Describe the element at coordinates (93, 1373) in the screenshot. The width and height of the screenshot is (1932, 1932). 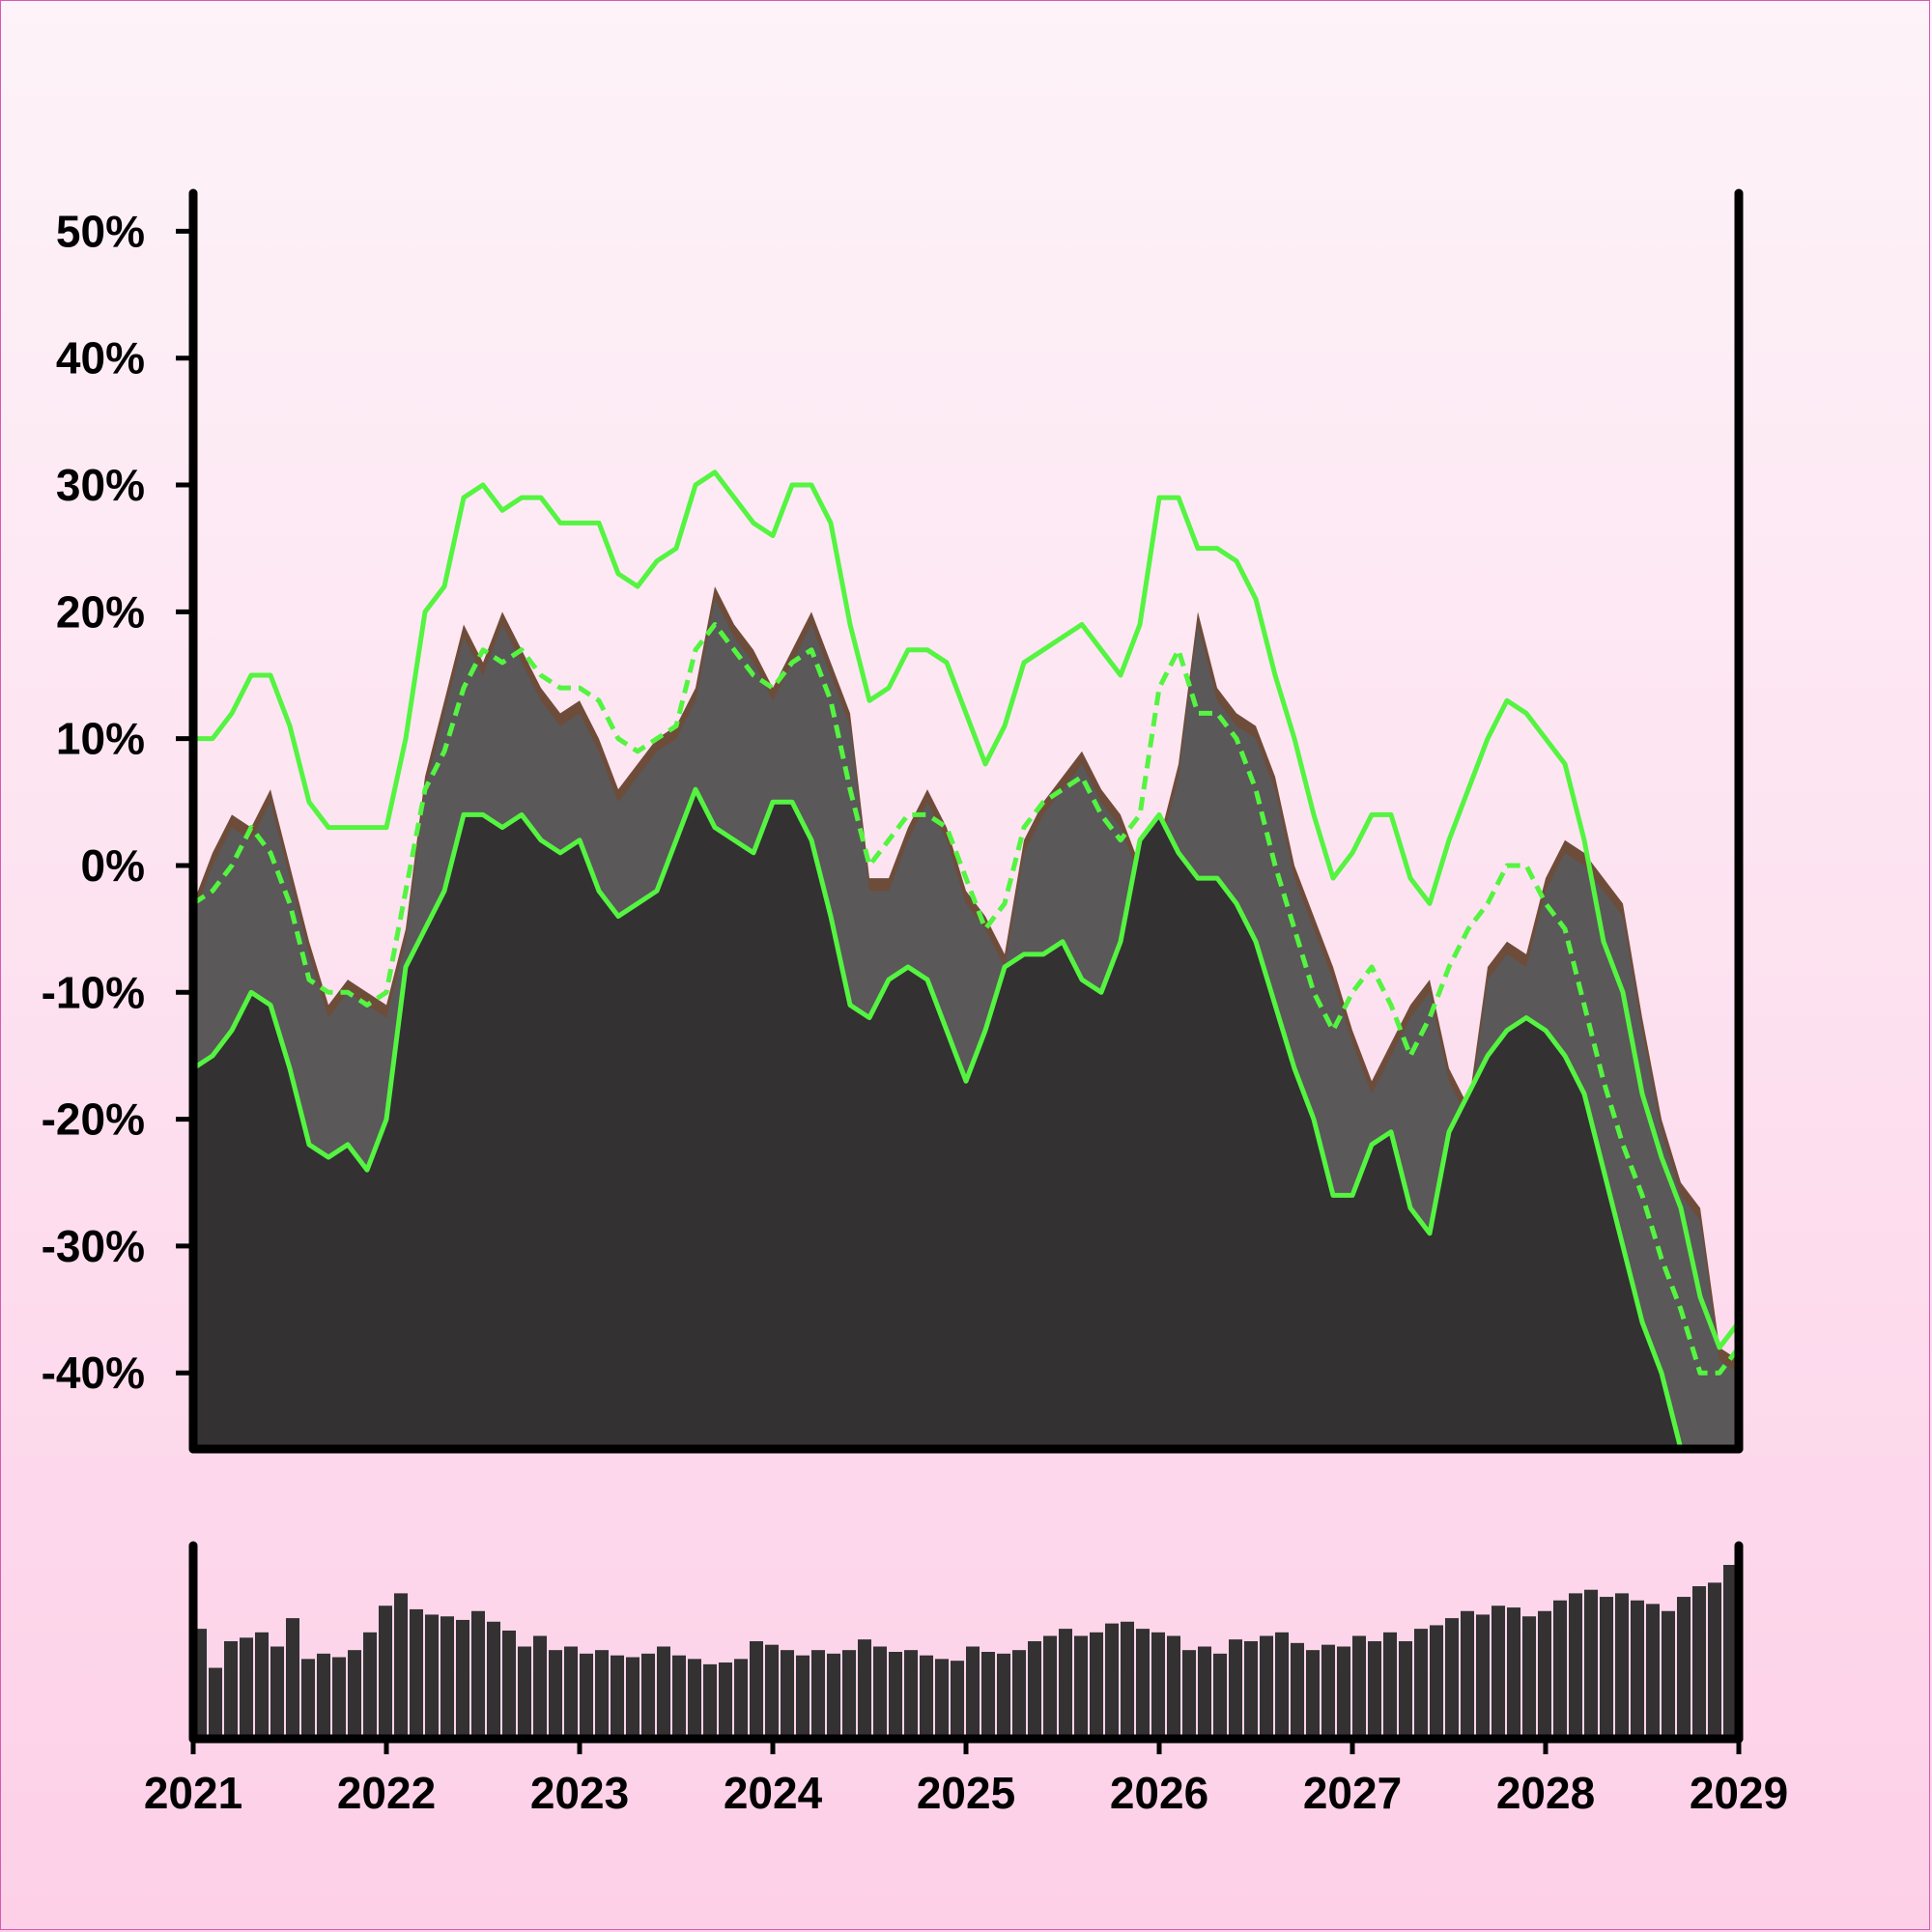
I see `y-tick-label: -40%` at that location.